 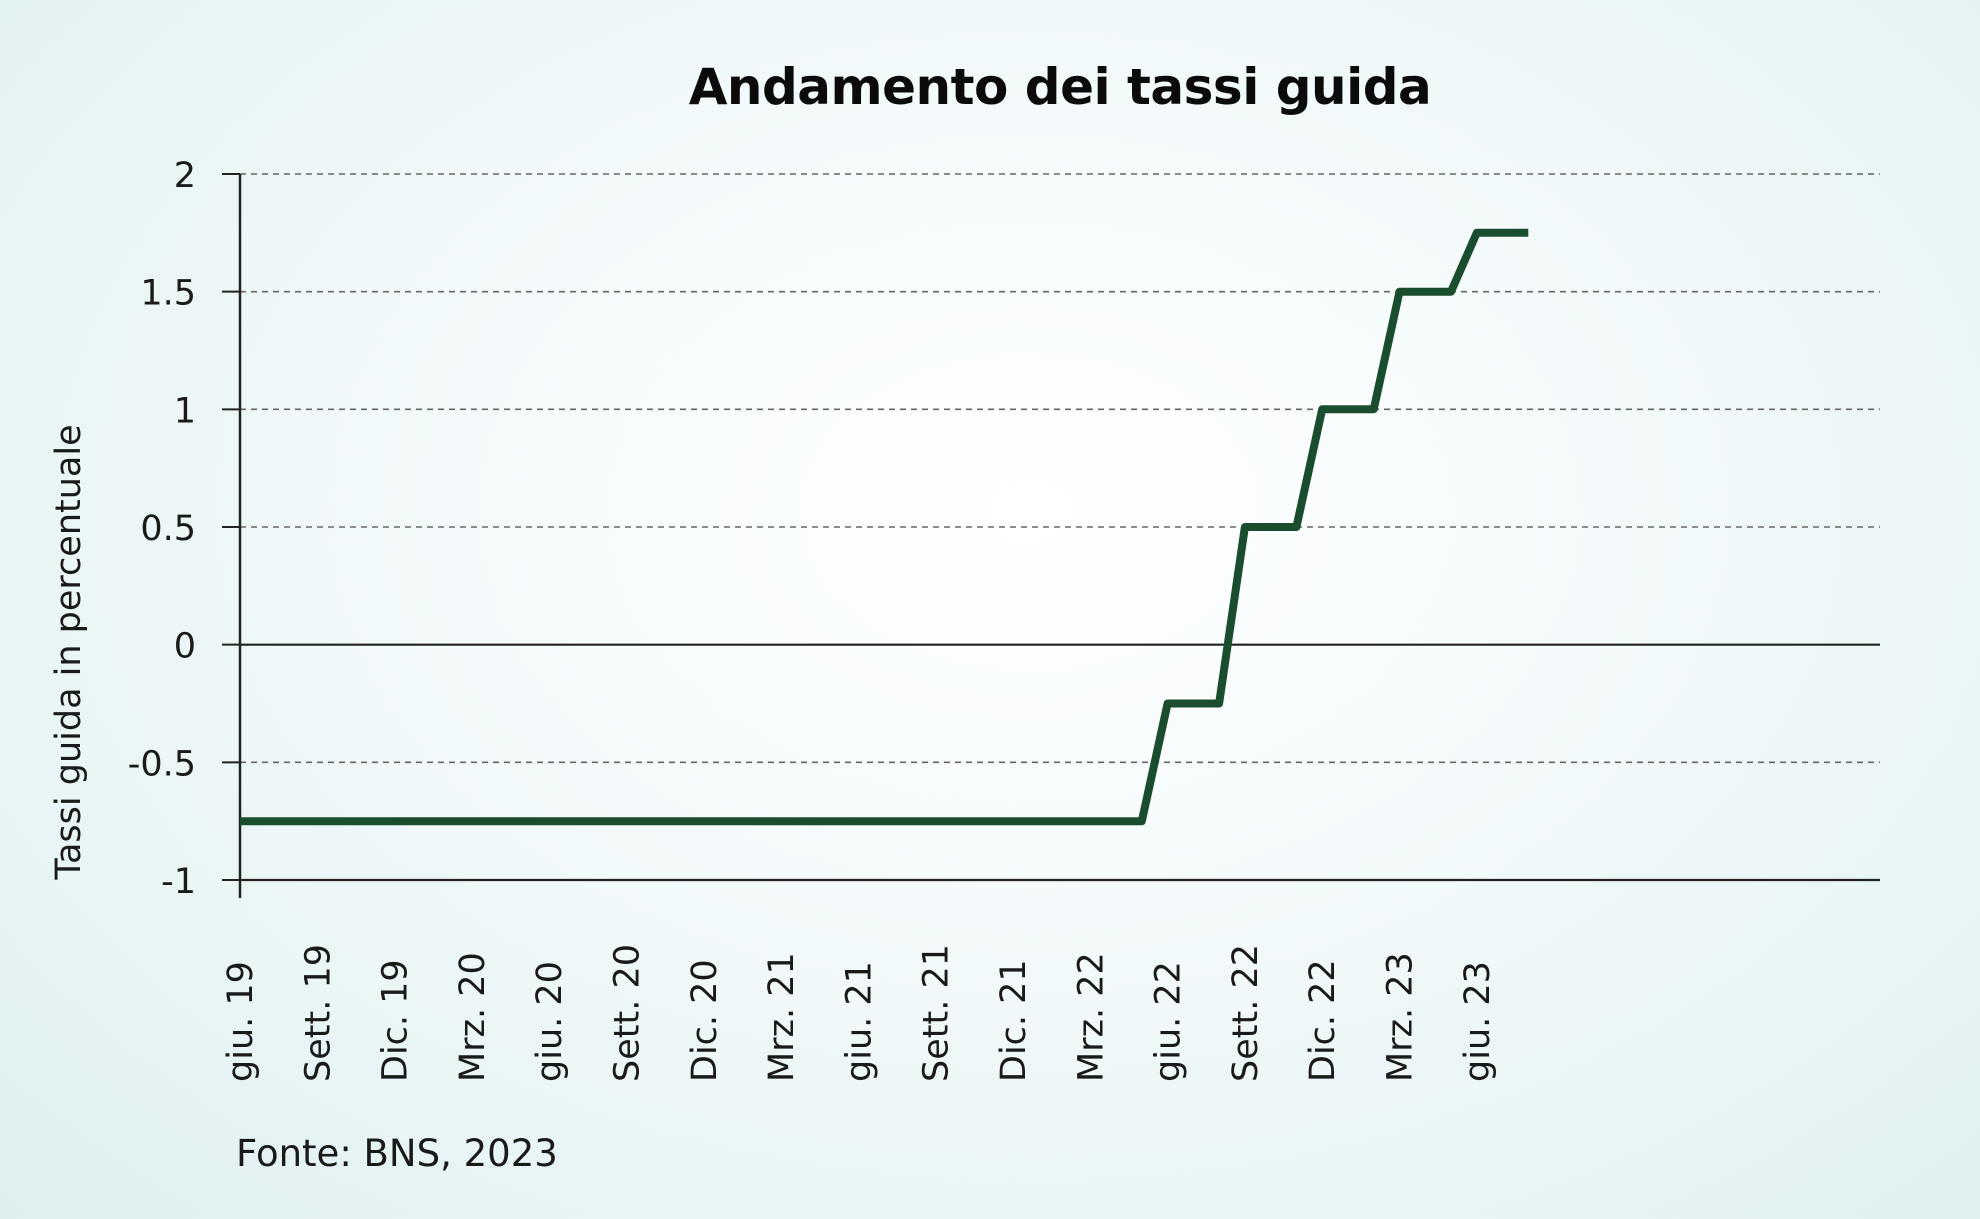 What do you see at coordinates (1323, 1020) in the screenshot?
I see `x-tick-label: Dic. 22` at bounding box center [1323, 1020].